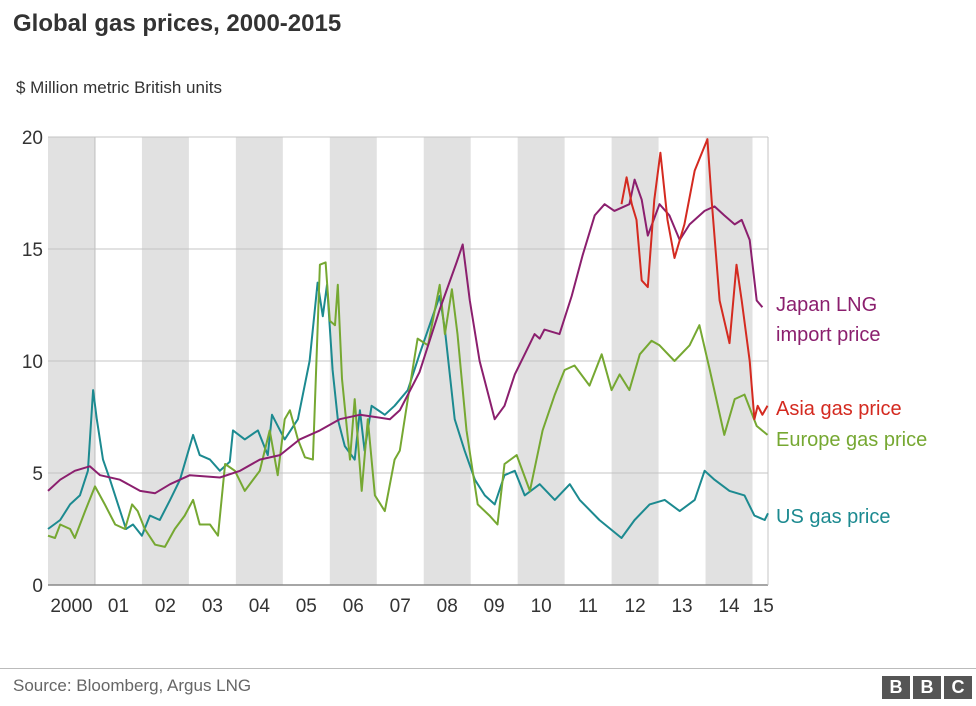 This screenshot has height=706, width=976. Describe the element at coordinates (494, 606) in the screenshot. I see `x-tick-label: 09` at that location.